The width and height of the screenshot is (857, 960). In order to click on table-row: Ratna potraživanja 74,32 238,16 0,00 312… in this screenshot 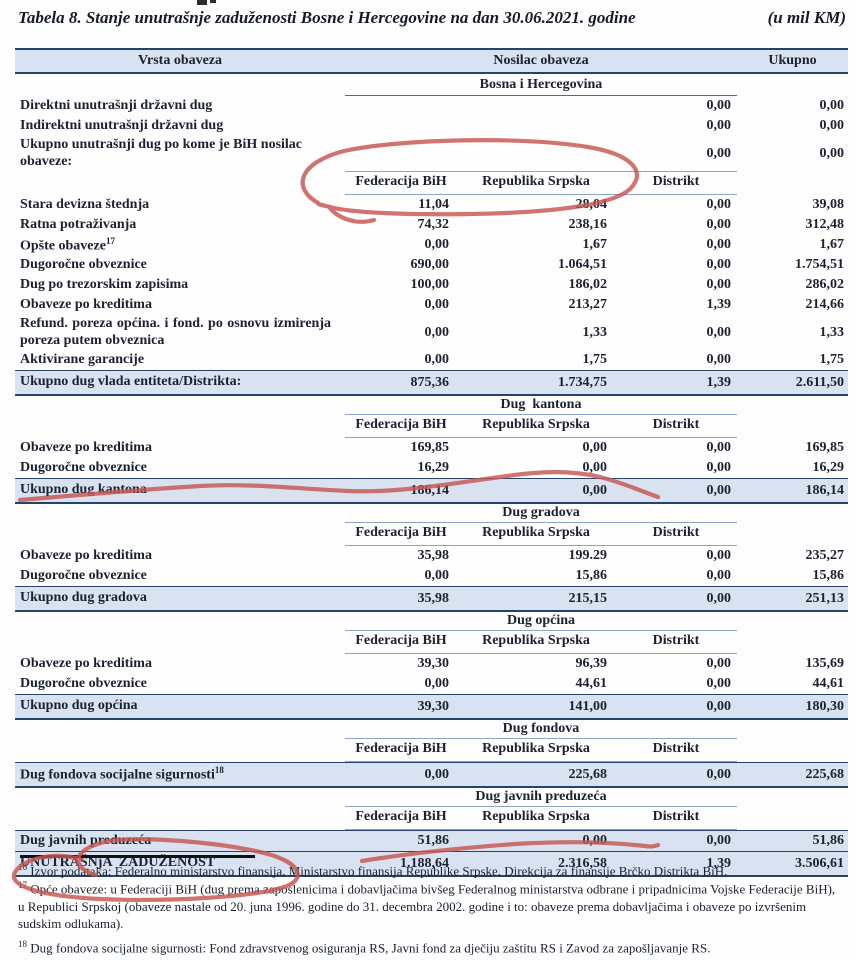, I will do `click(431, 225)`.